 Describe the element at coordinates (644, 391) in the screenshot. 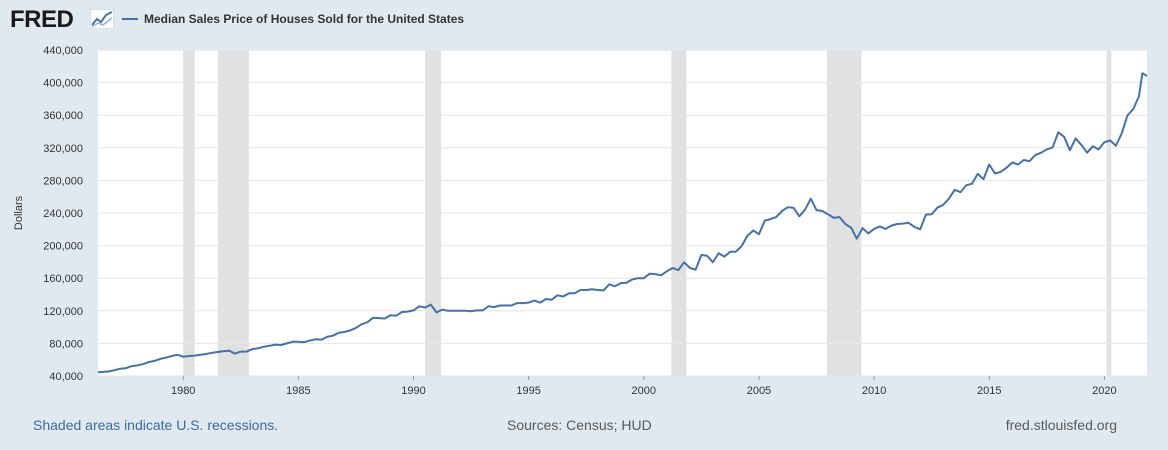

I see `x-tick-label: 2000` at that location.